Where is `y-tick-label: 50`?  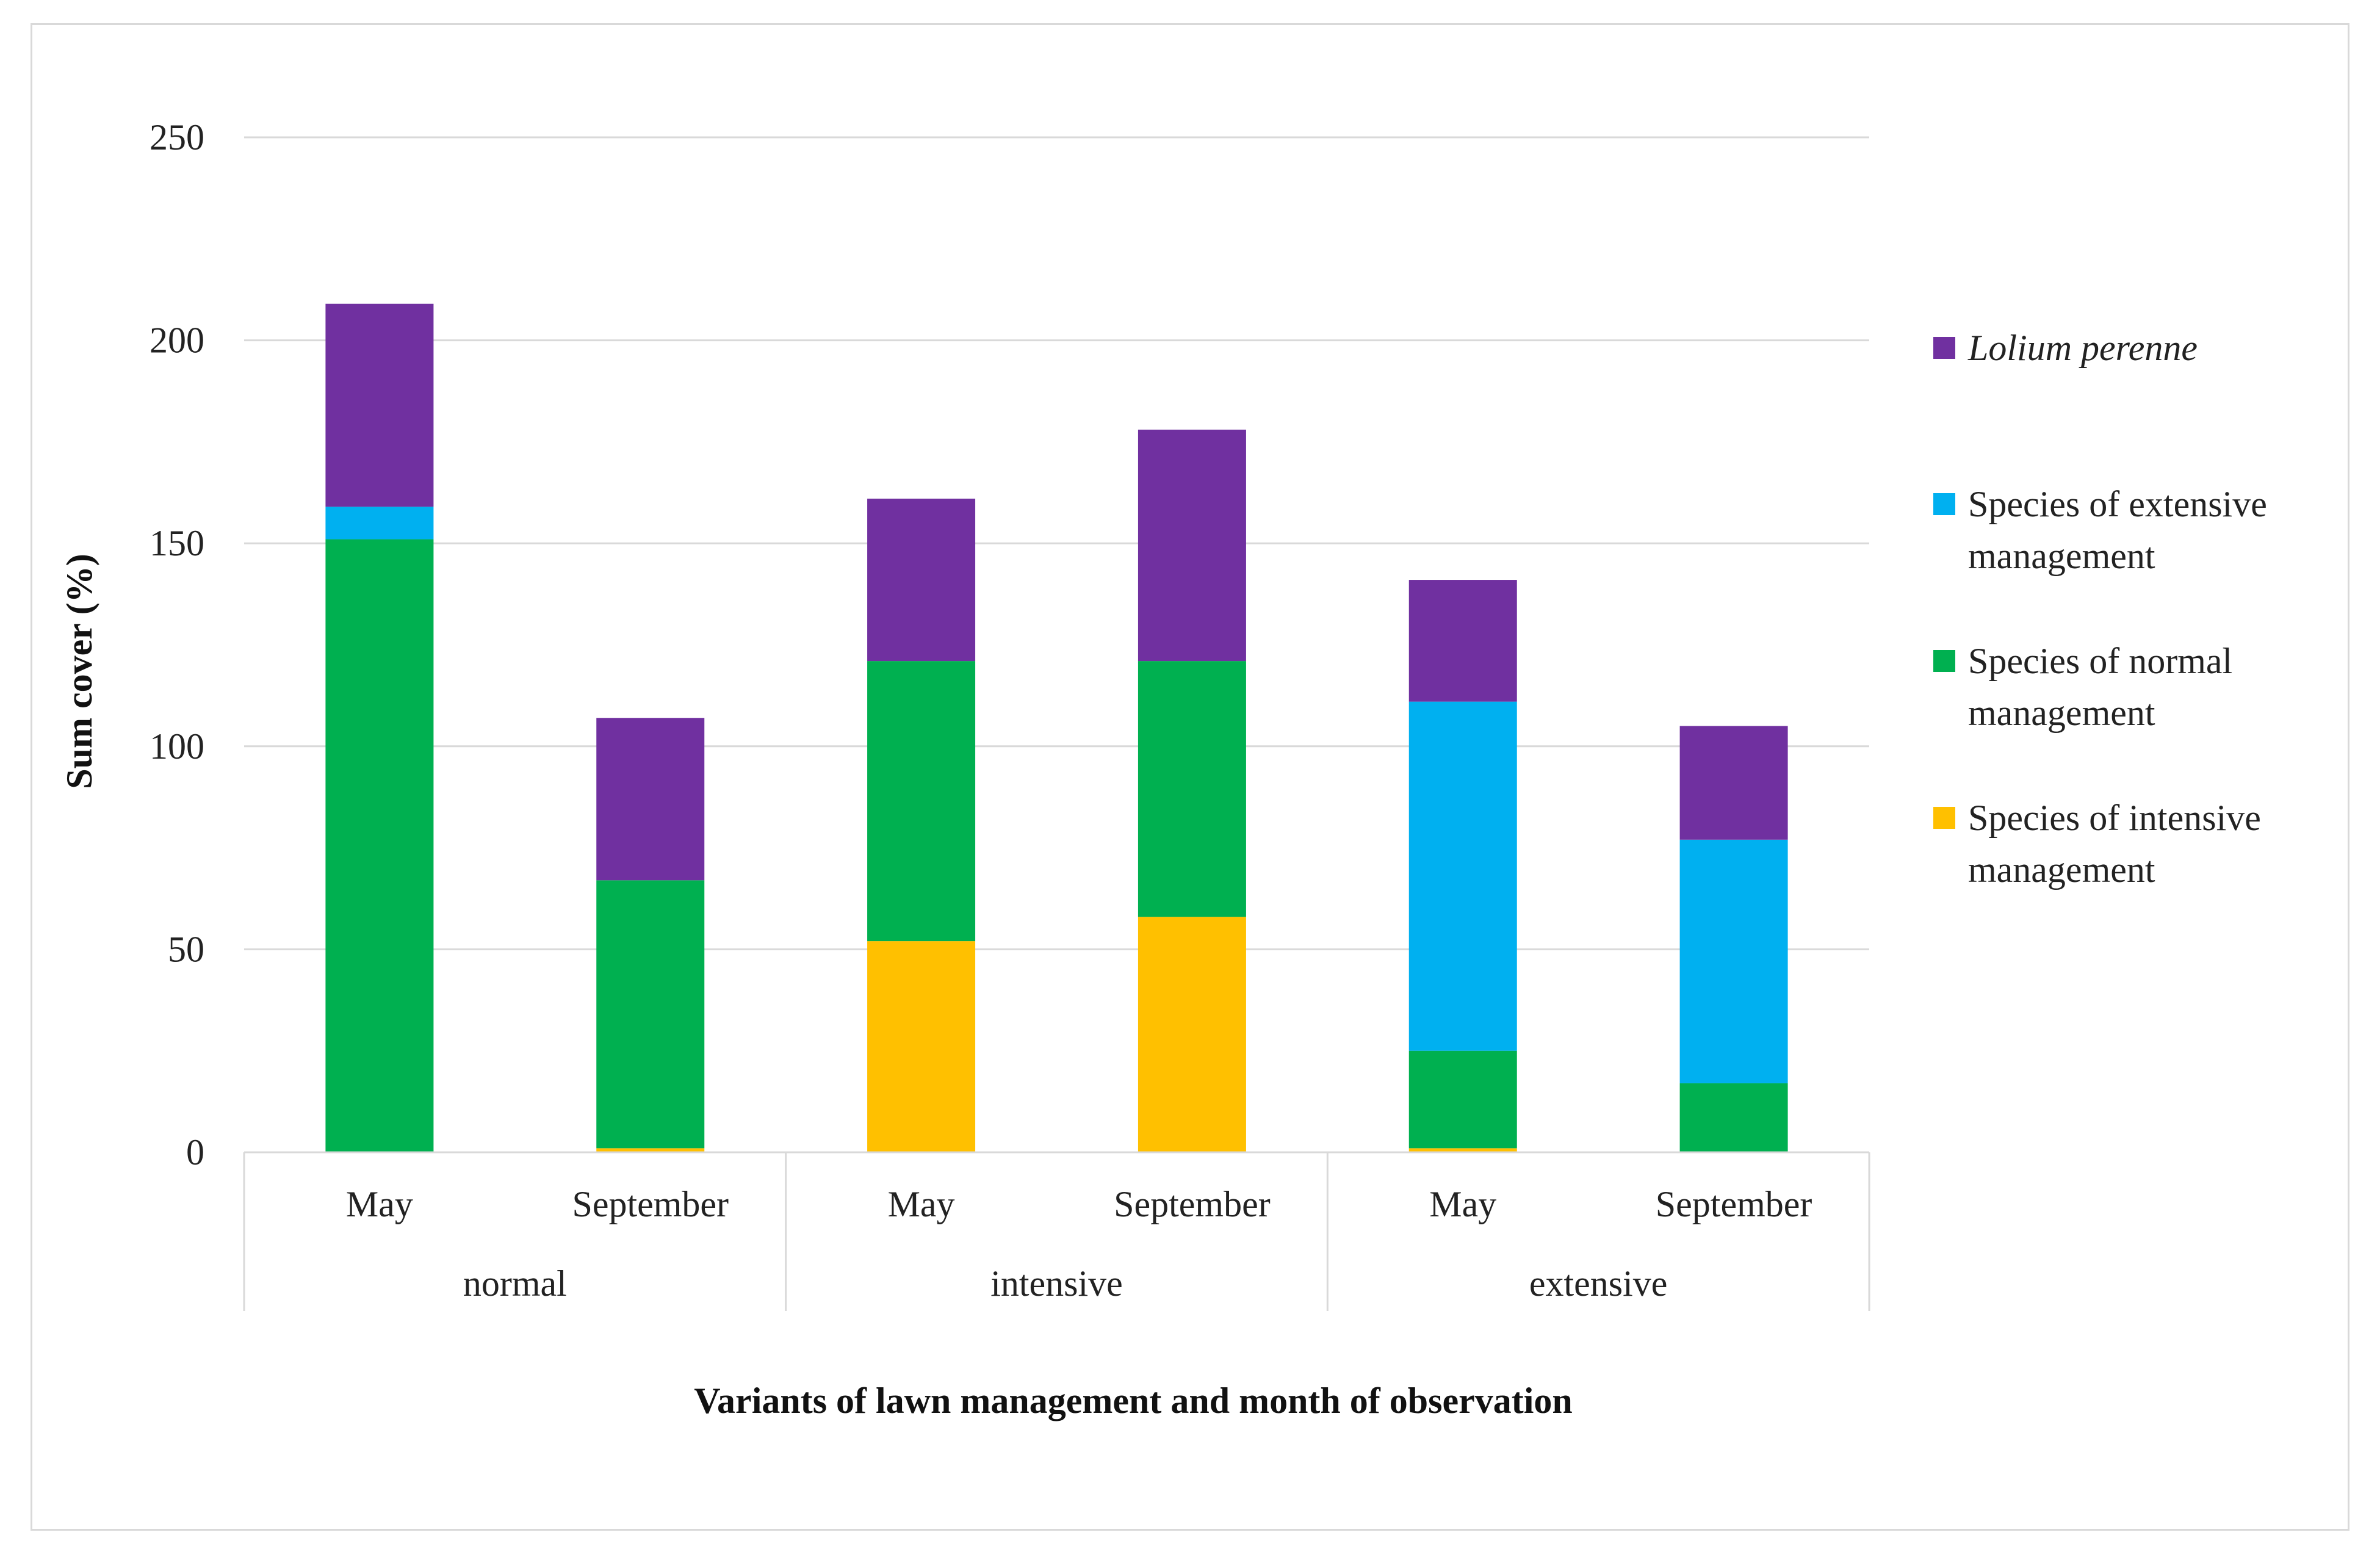 y-tick-label: 50 is located at coordinates (186, 949).